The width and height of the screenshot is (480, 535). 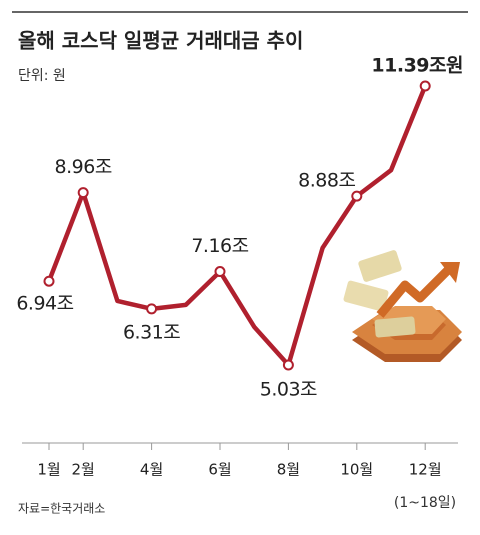 I want to click on x-tick-label: 6월, so click(x=219, y=470).